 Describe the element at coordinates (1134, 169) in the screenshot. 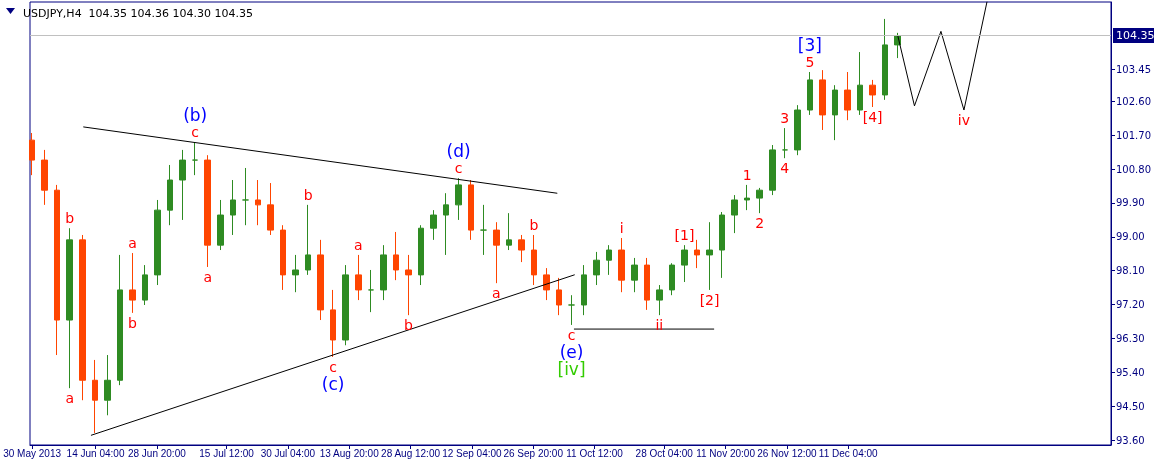

I see `y-tick-label: 100.80` at that location.